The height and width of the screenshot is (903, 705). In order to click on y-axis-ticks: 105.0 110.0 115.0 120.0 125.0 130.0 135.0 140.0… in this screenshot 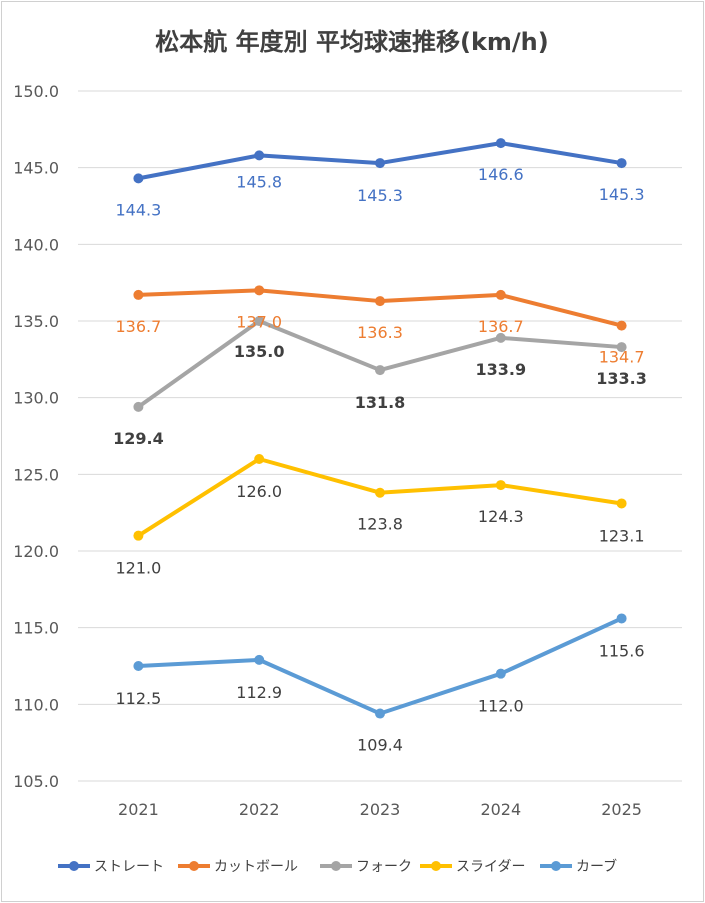, I will do `click(36, 436)`.